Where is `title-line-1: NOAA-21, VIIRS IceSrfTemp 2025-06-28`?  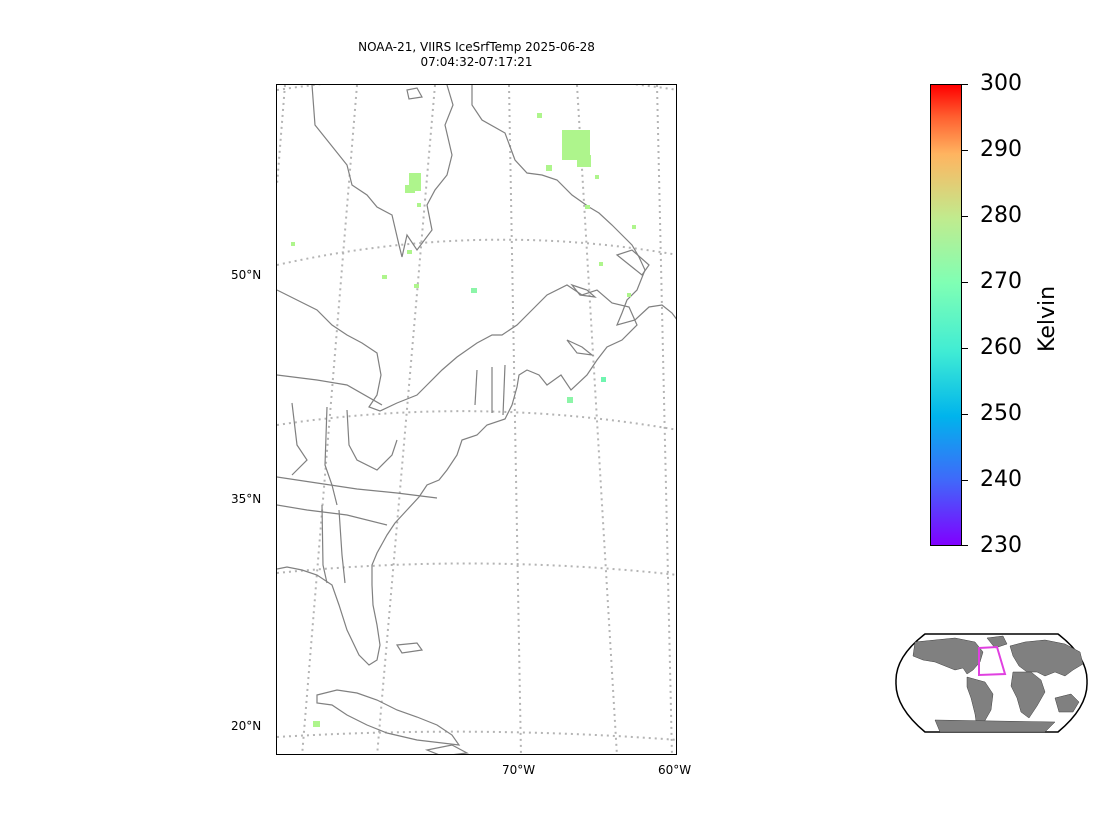 title-line-1: NOAA-21, VIIRS IceSrfTemp 2025-06-28 is located at coordinates (476, 47).